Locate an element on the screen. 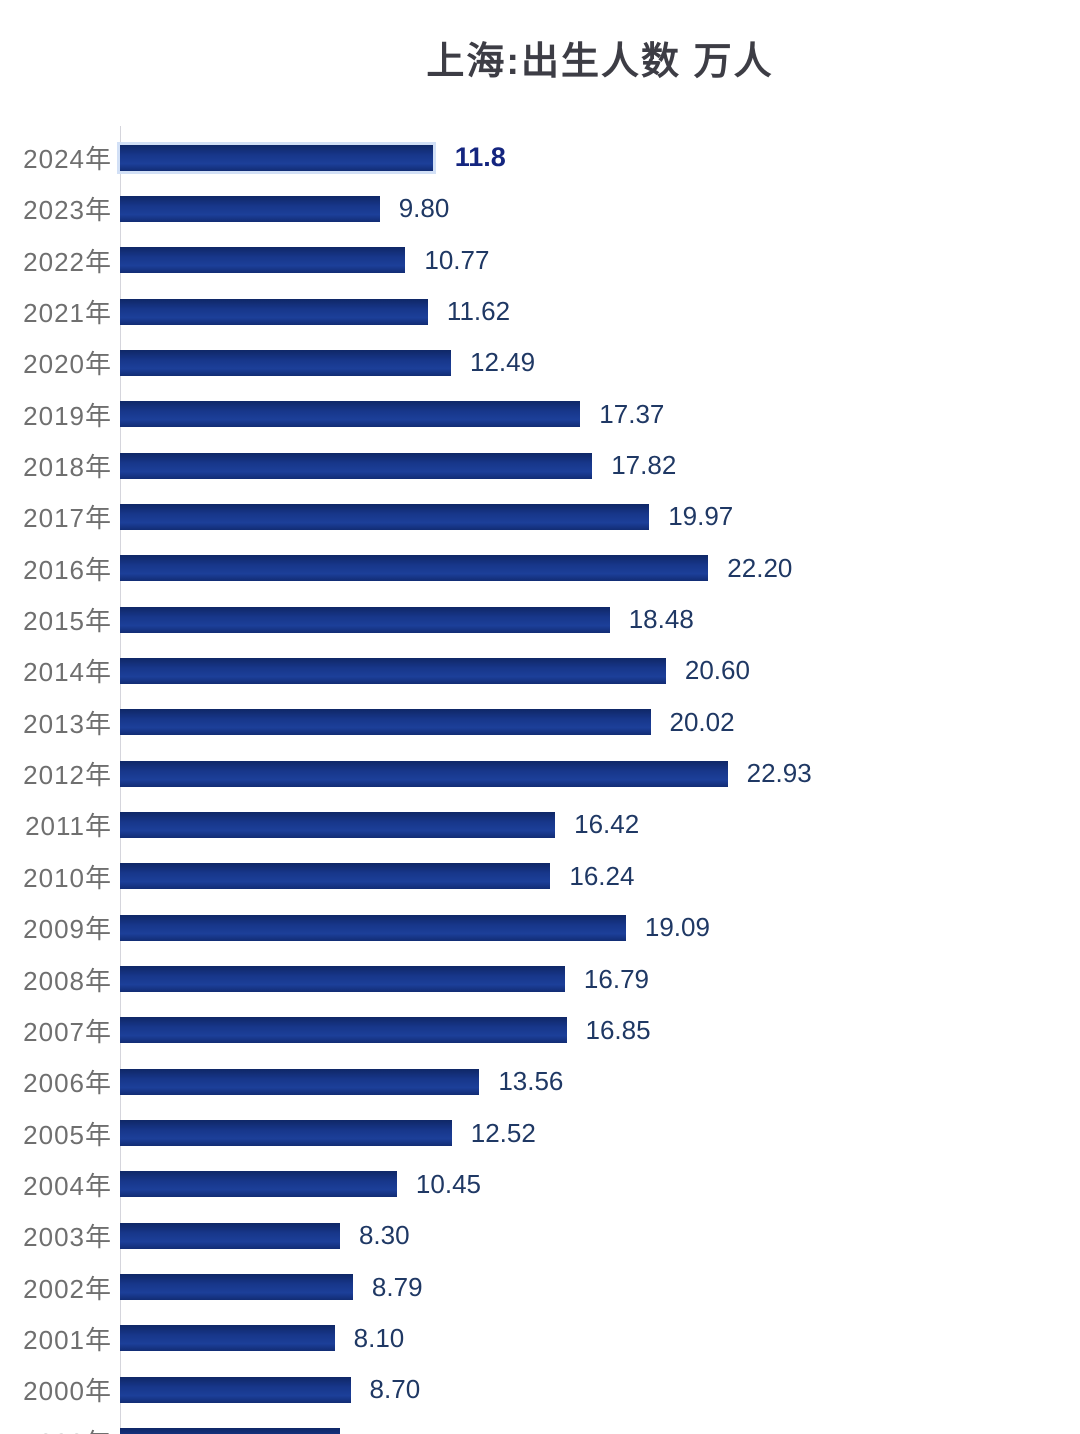 This screenshot has width=1080, height=1434. bar-row: 2005年 12.52 is located at coordinates (540, 1132).